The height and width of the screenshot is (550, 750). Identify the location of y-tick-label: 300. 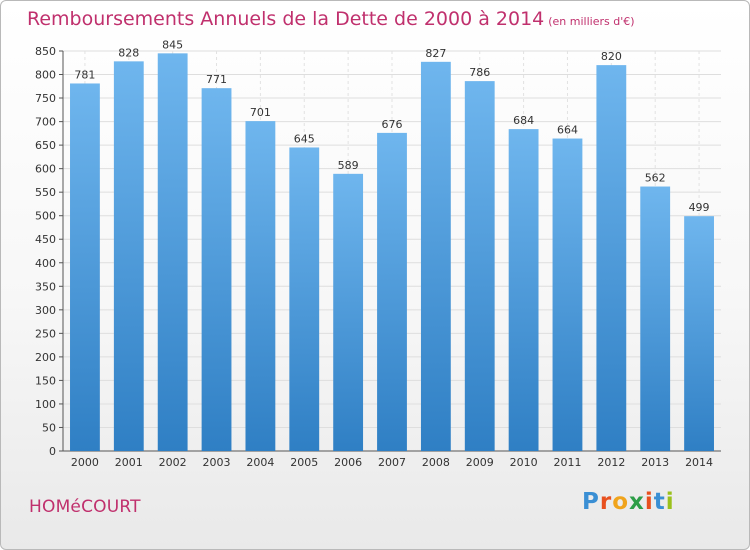
(45, 310).